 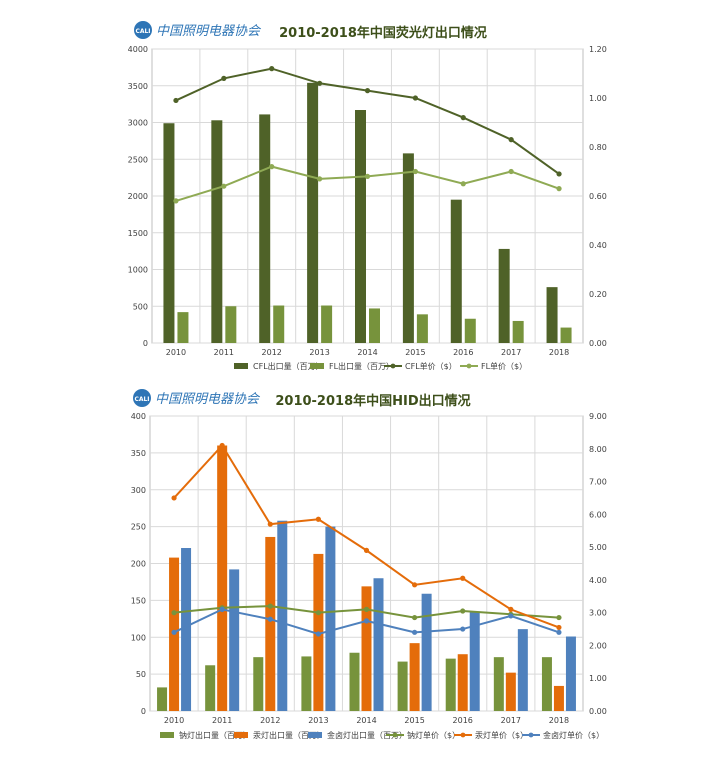 I want to click on x-tick-label: 2015, so click(x=415, y=352).